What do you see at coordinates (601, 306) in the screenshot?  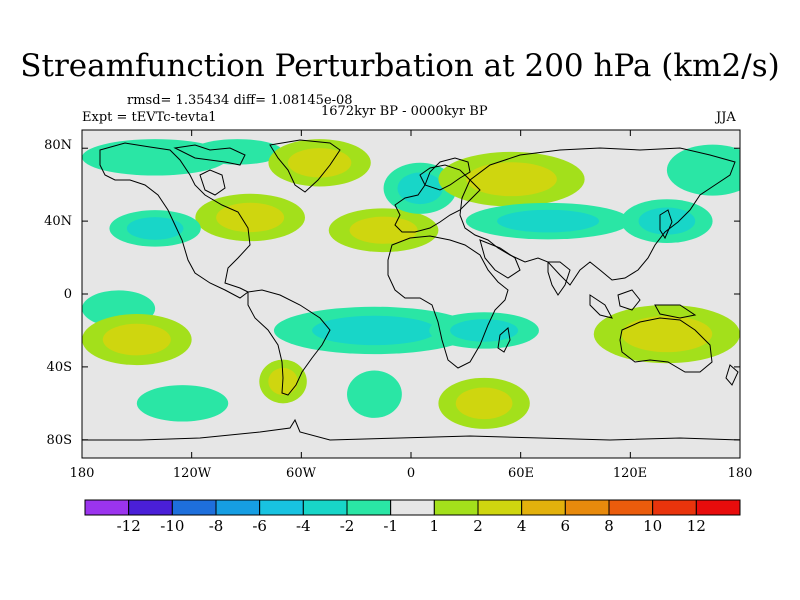 I see `coastline-sumatra` at bounding box center [601, 306].